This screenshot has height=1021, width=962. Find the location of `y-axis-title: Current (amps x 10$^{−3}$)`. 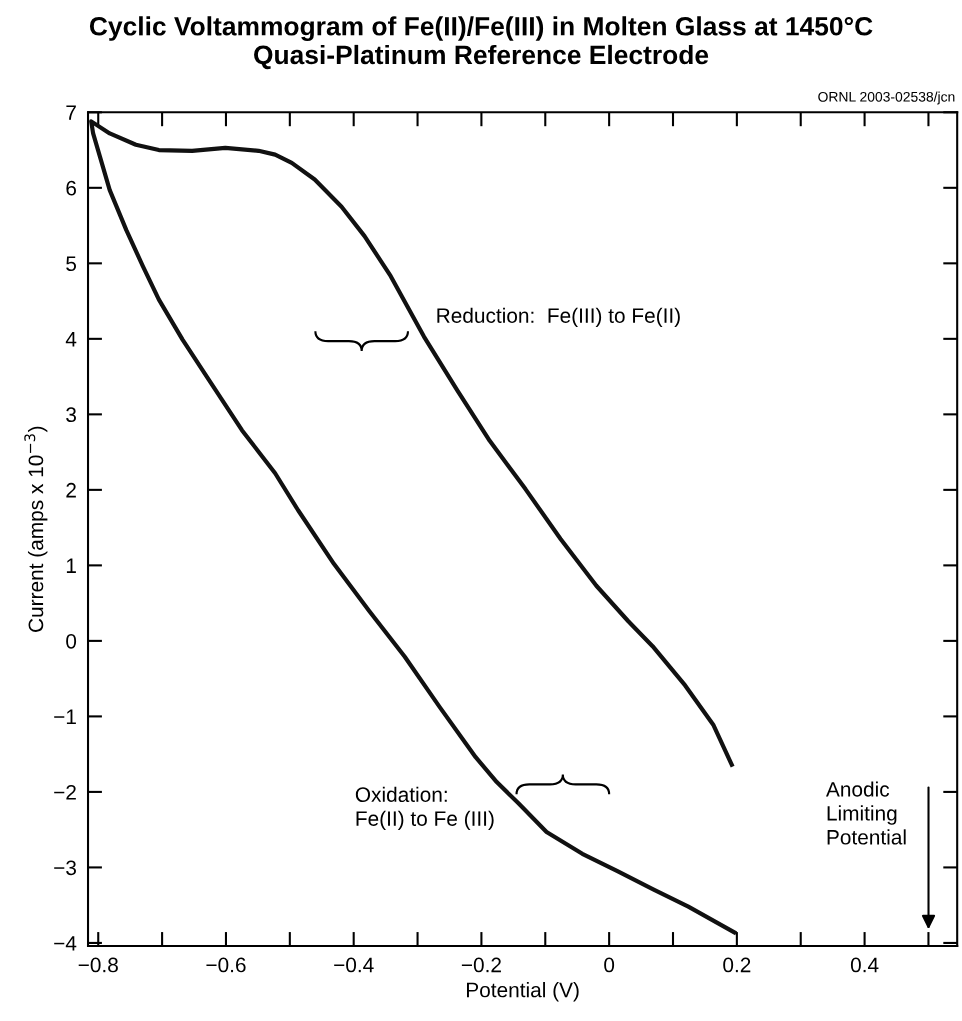

y-axis-title: Current (amps x 10$^{−3}$) is located at coordinates (36, 529).